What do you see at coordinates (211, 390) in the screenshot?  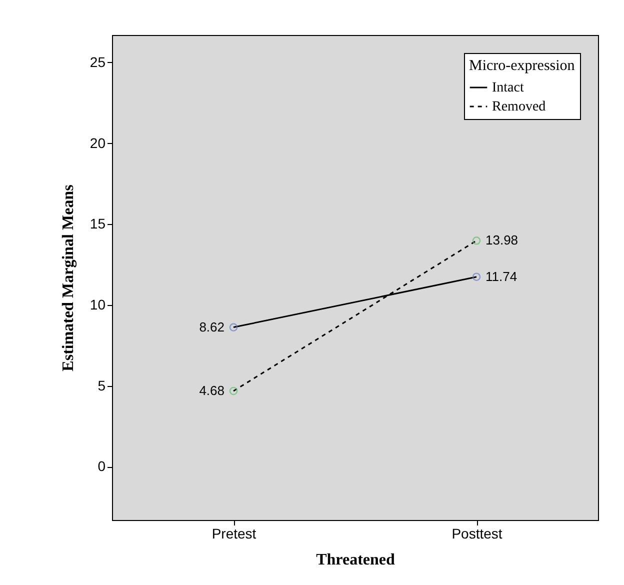 I see `data-label: 4.68` at bounding box center [211, 390].